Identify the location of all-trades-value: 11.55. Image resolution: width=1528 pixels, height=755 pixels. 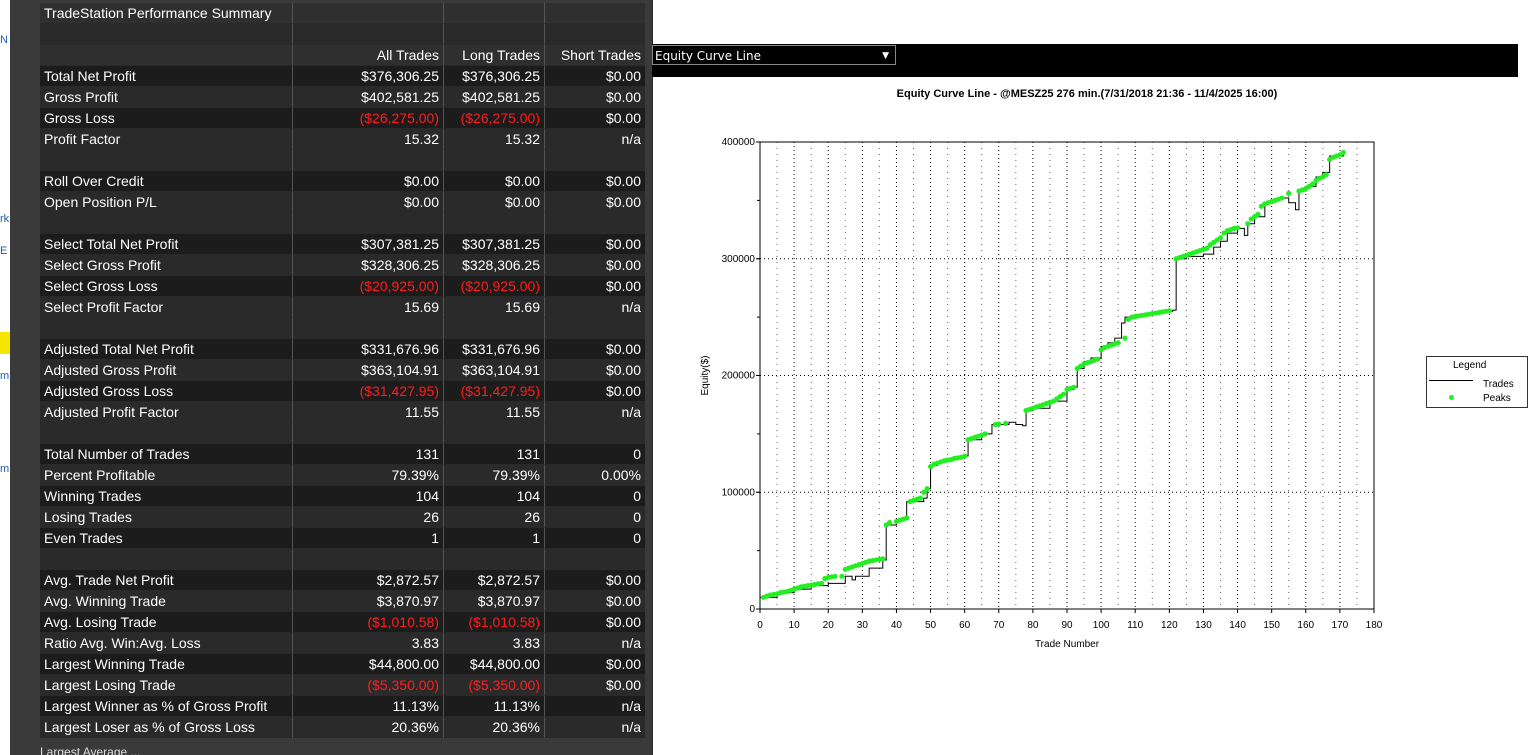
(368, 412).